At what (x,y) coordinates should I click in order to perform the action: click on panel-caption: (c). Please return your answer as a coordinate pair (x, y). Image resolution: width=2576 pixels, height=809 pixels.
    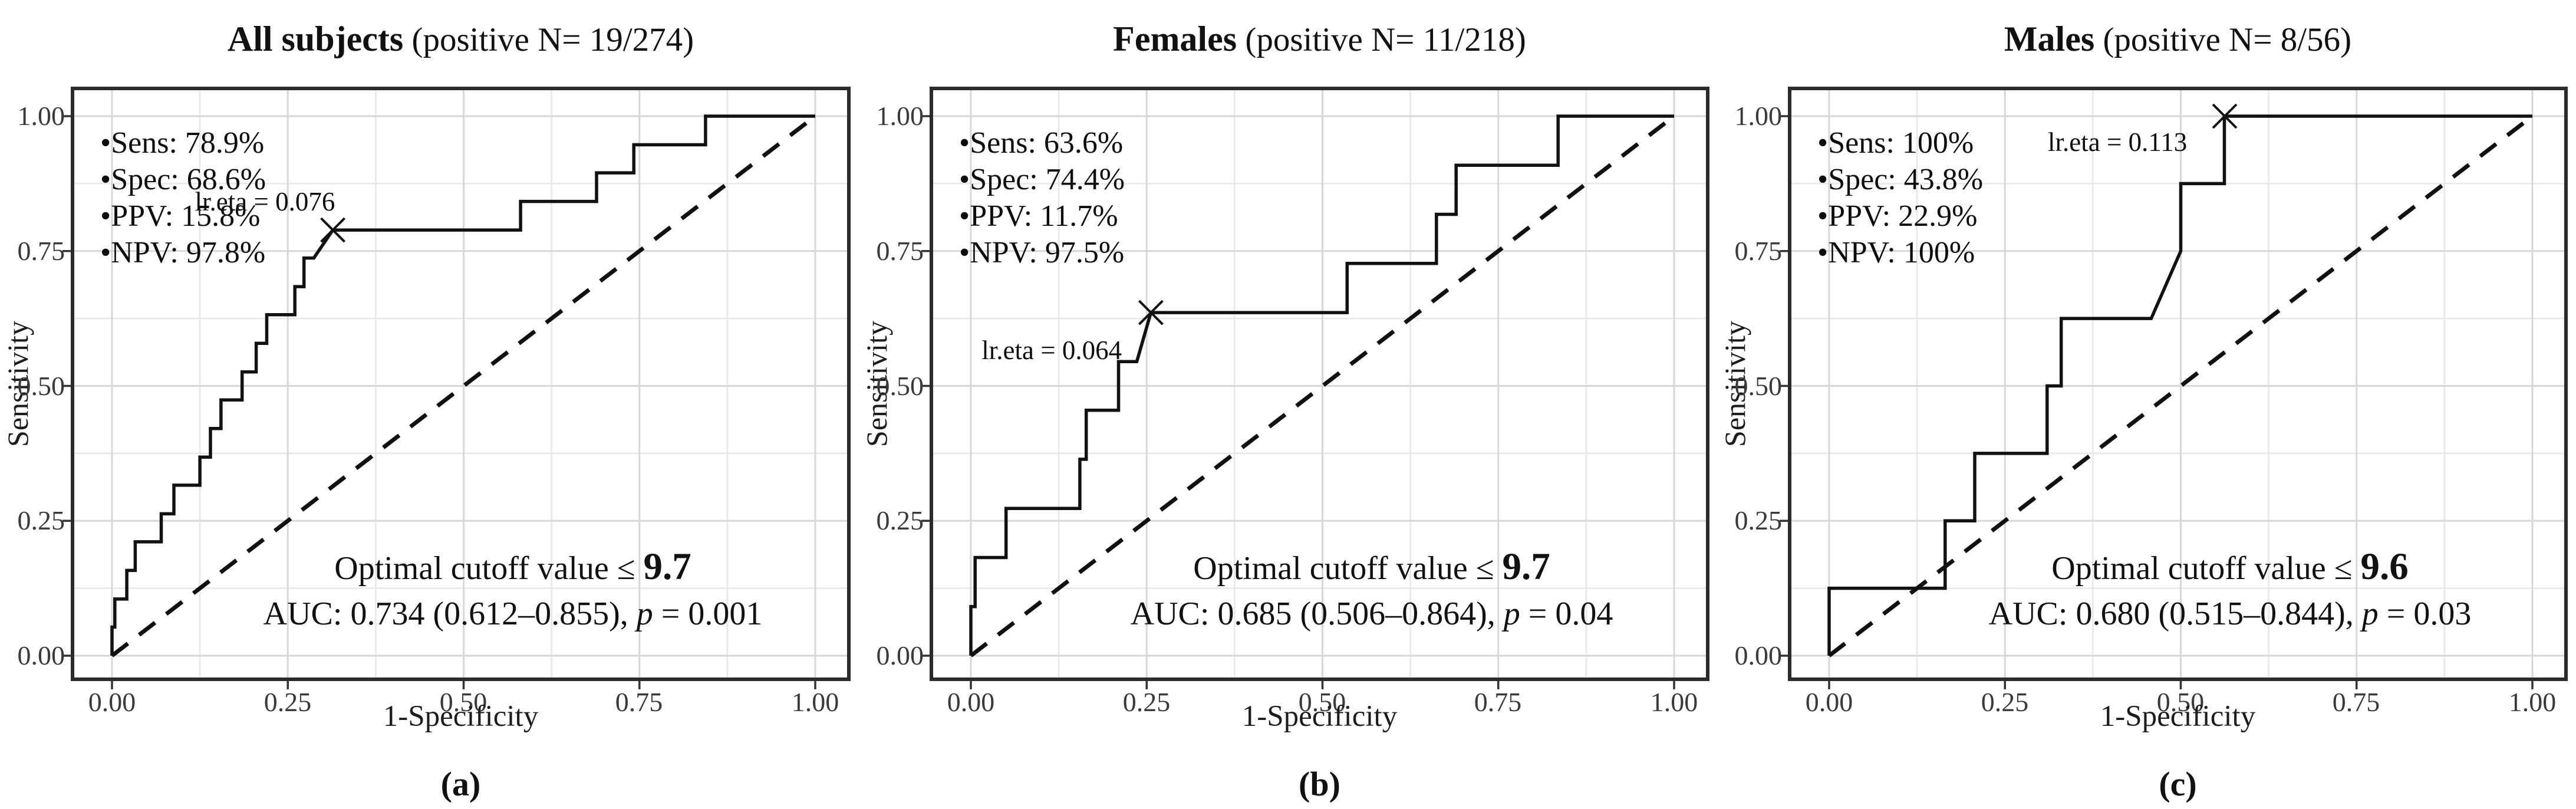
    Looking at the image, I should click on (2178, 784).